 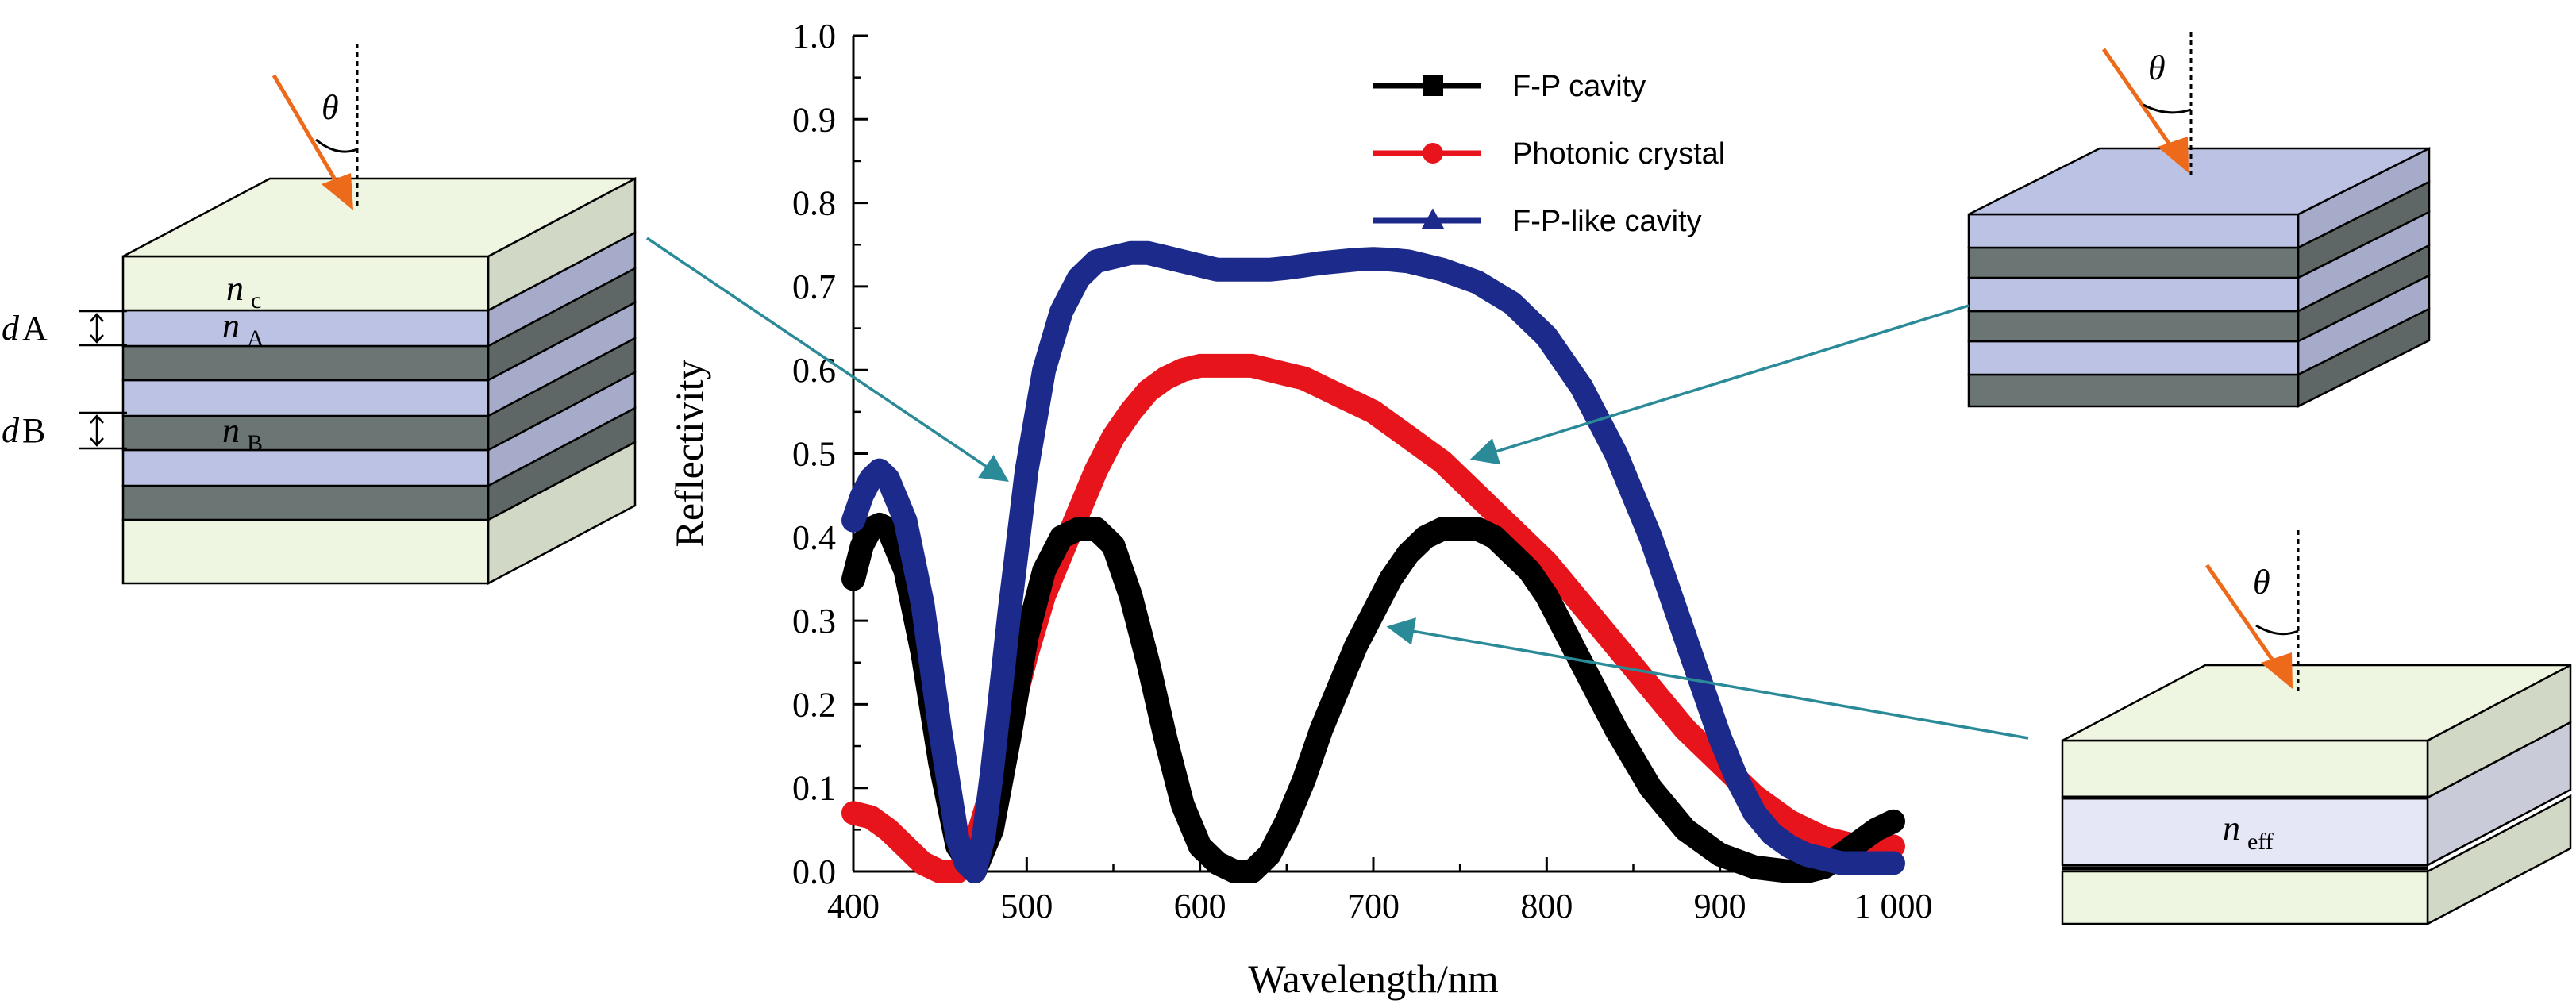 I want to click on legend-label: F-P-like cavity, so click(x=1607, y=221).